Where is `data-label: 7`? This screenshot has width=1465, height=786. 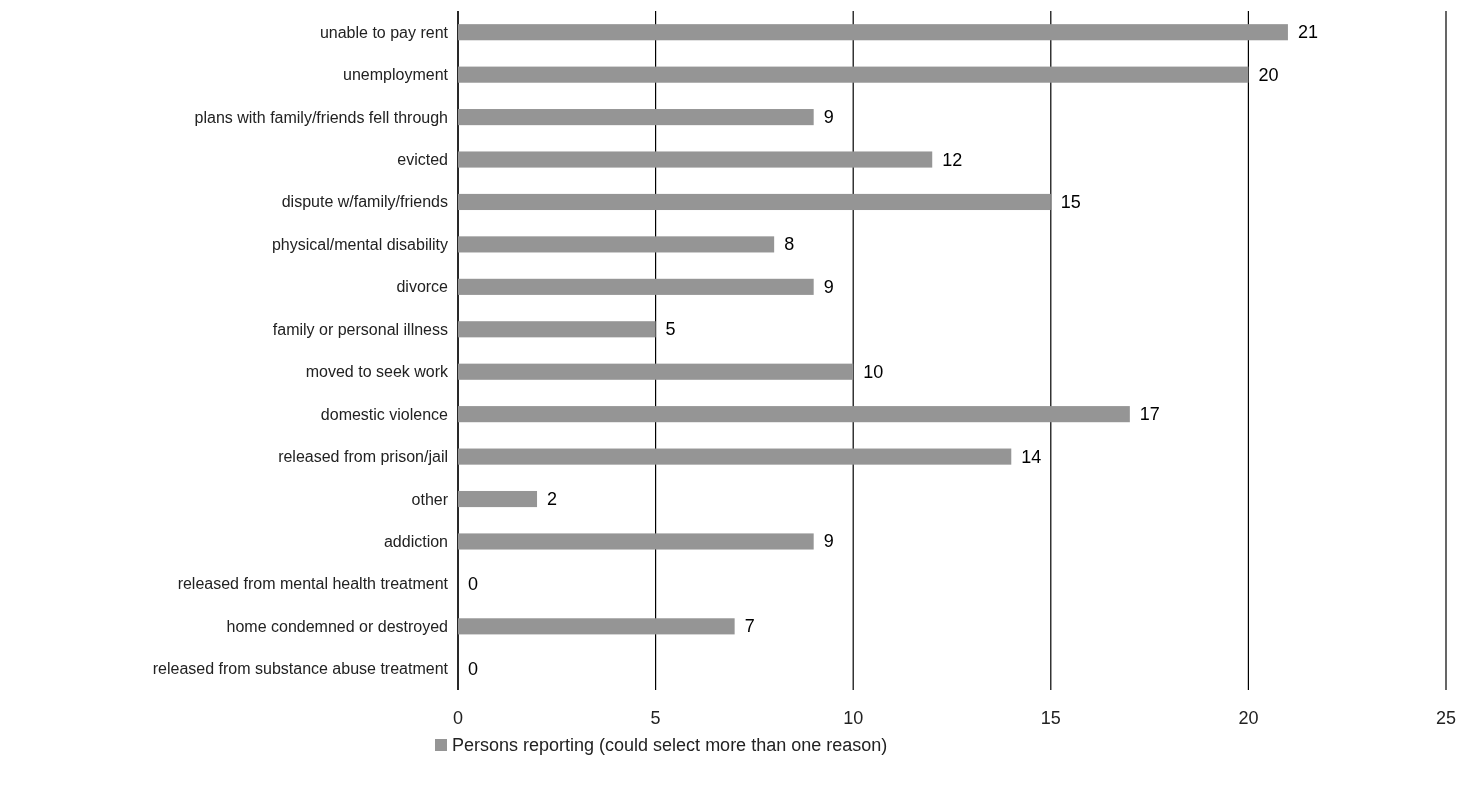 data-label: 7 is located at coordinates (749, 626).